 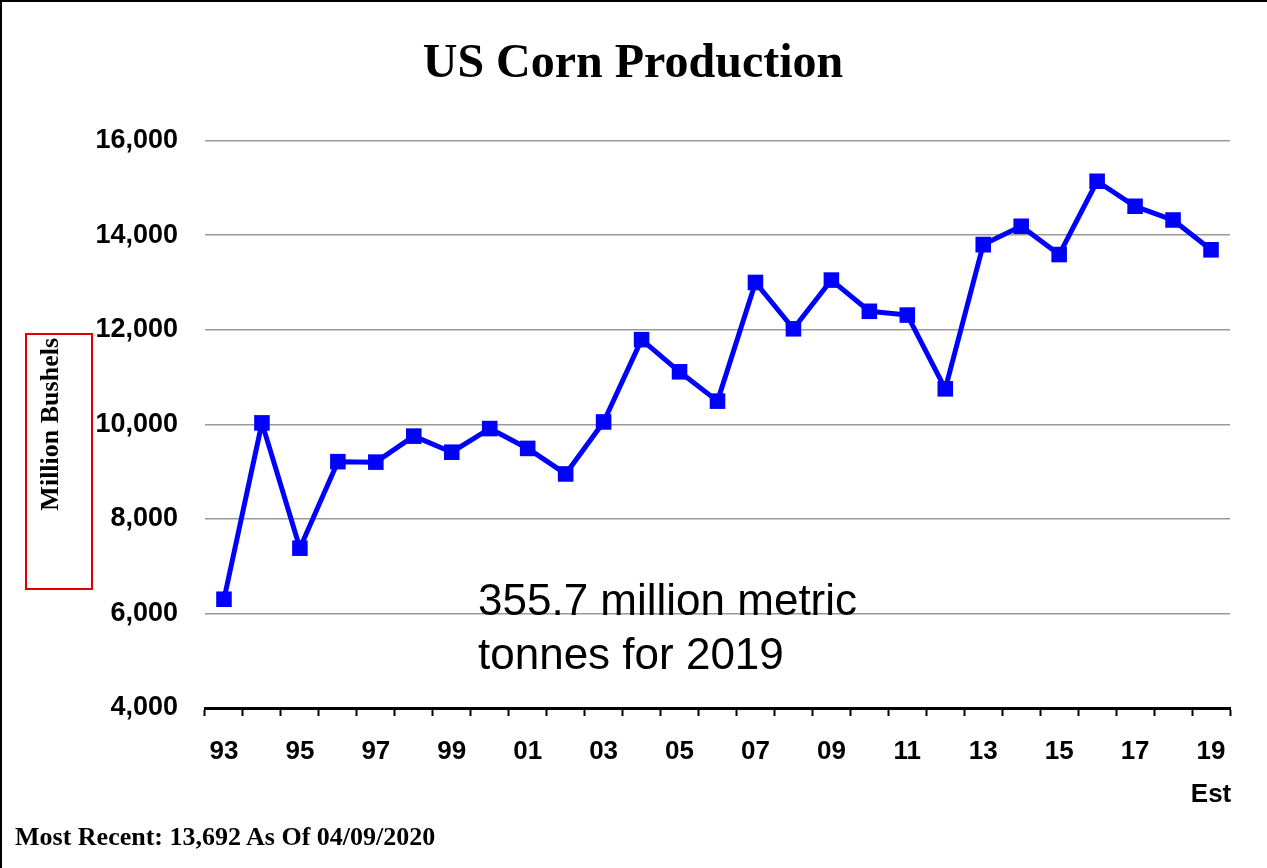 I want to click on text: Most Recent: 13,692 As Of 04/09/2020, so click(x=225, y=836).